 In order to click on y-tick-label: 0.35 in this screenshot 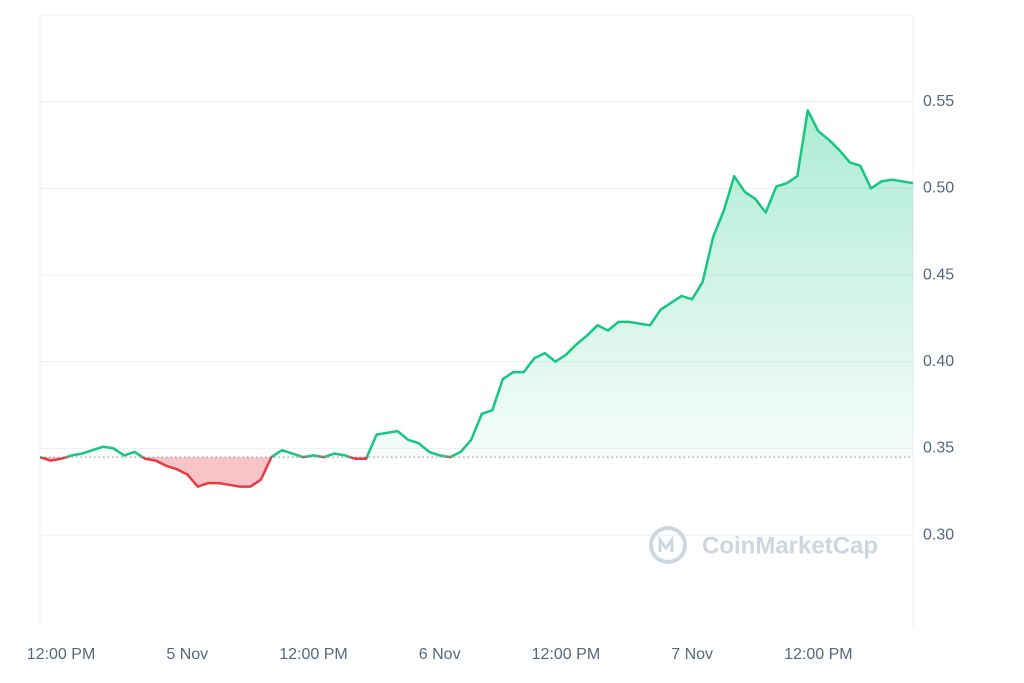, I will do `click(938, 448)`.